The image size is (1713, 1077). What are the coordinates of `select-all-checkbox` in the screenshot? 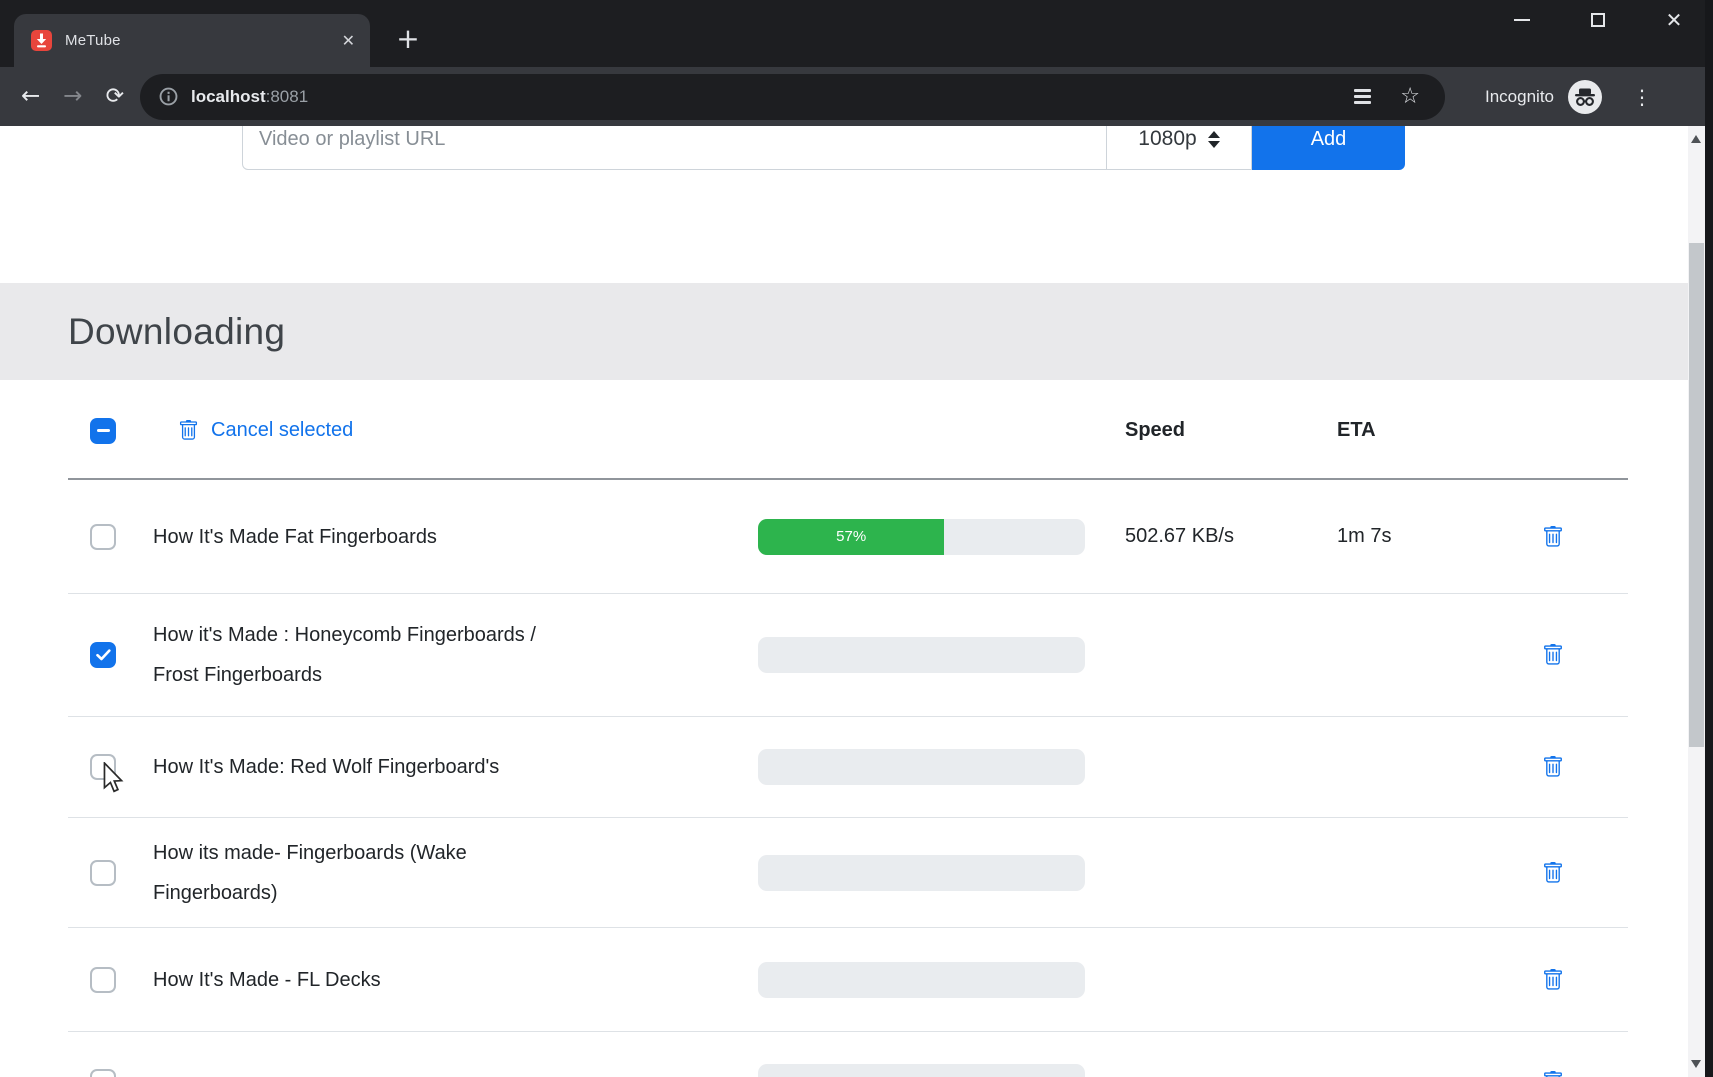 It's located at (103, 430).